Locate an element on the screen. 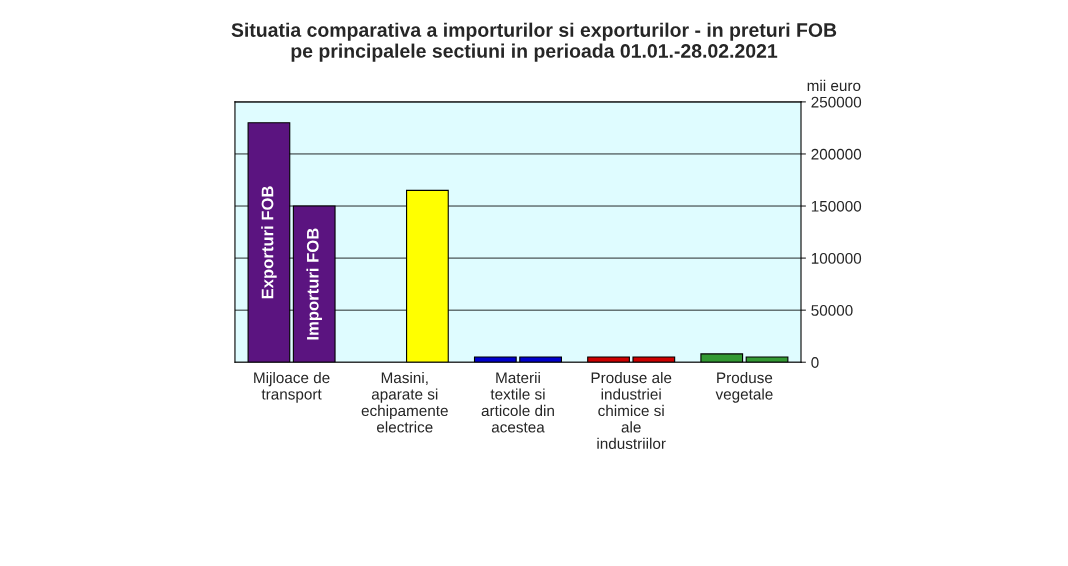  x-tick-label: Materii textile si articole din acestea is located at coordinates (517, 402).